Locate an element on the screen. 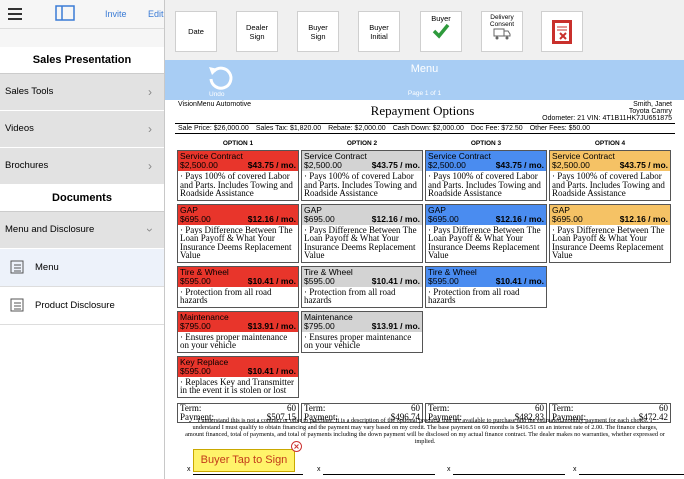  invite-link: Invite is located at coordinates (116, 14).